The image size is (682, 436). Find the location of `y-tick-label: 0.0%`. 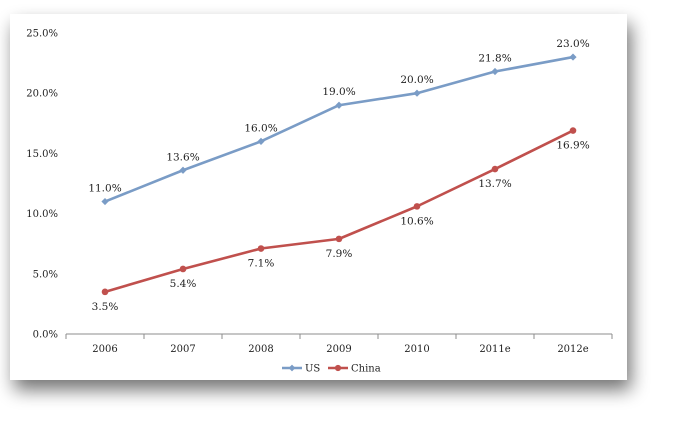

y-tick-label: 0.0% is located at coordinates (45, 335).